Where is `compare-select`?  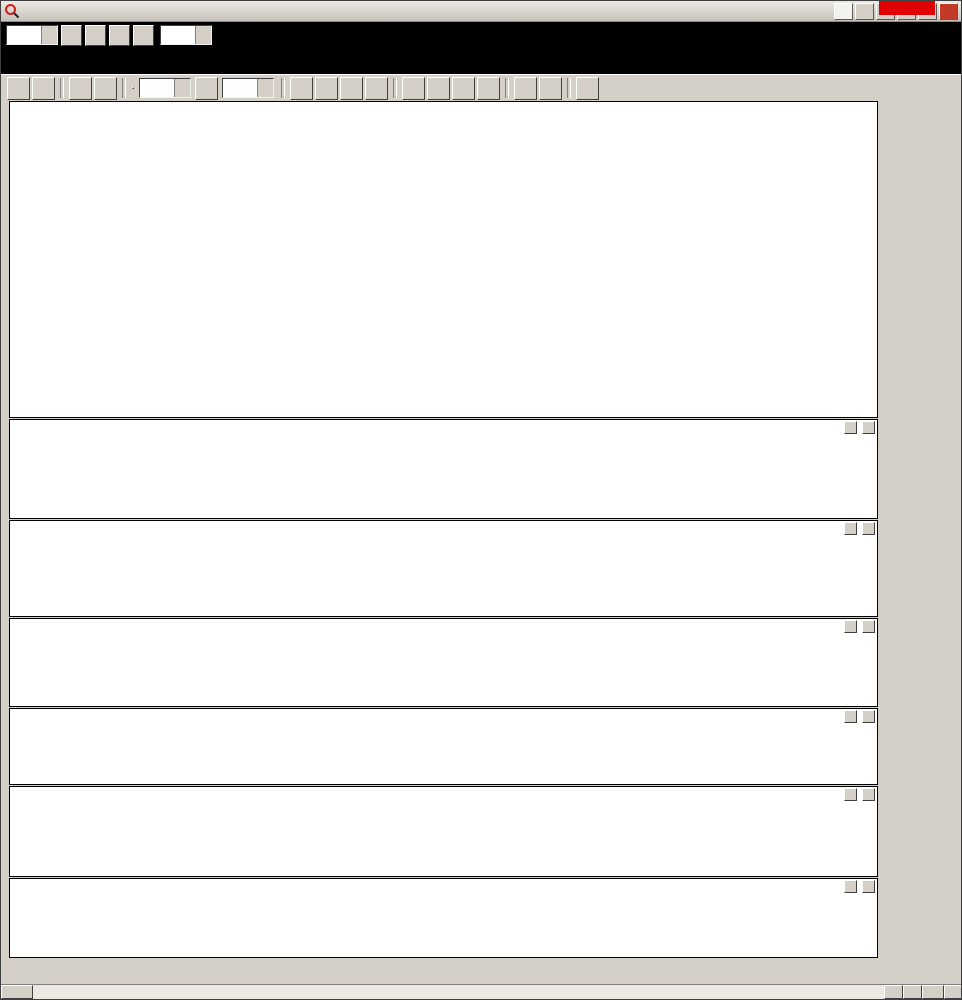 compare-select is located at coordinates (248, 88).